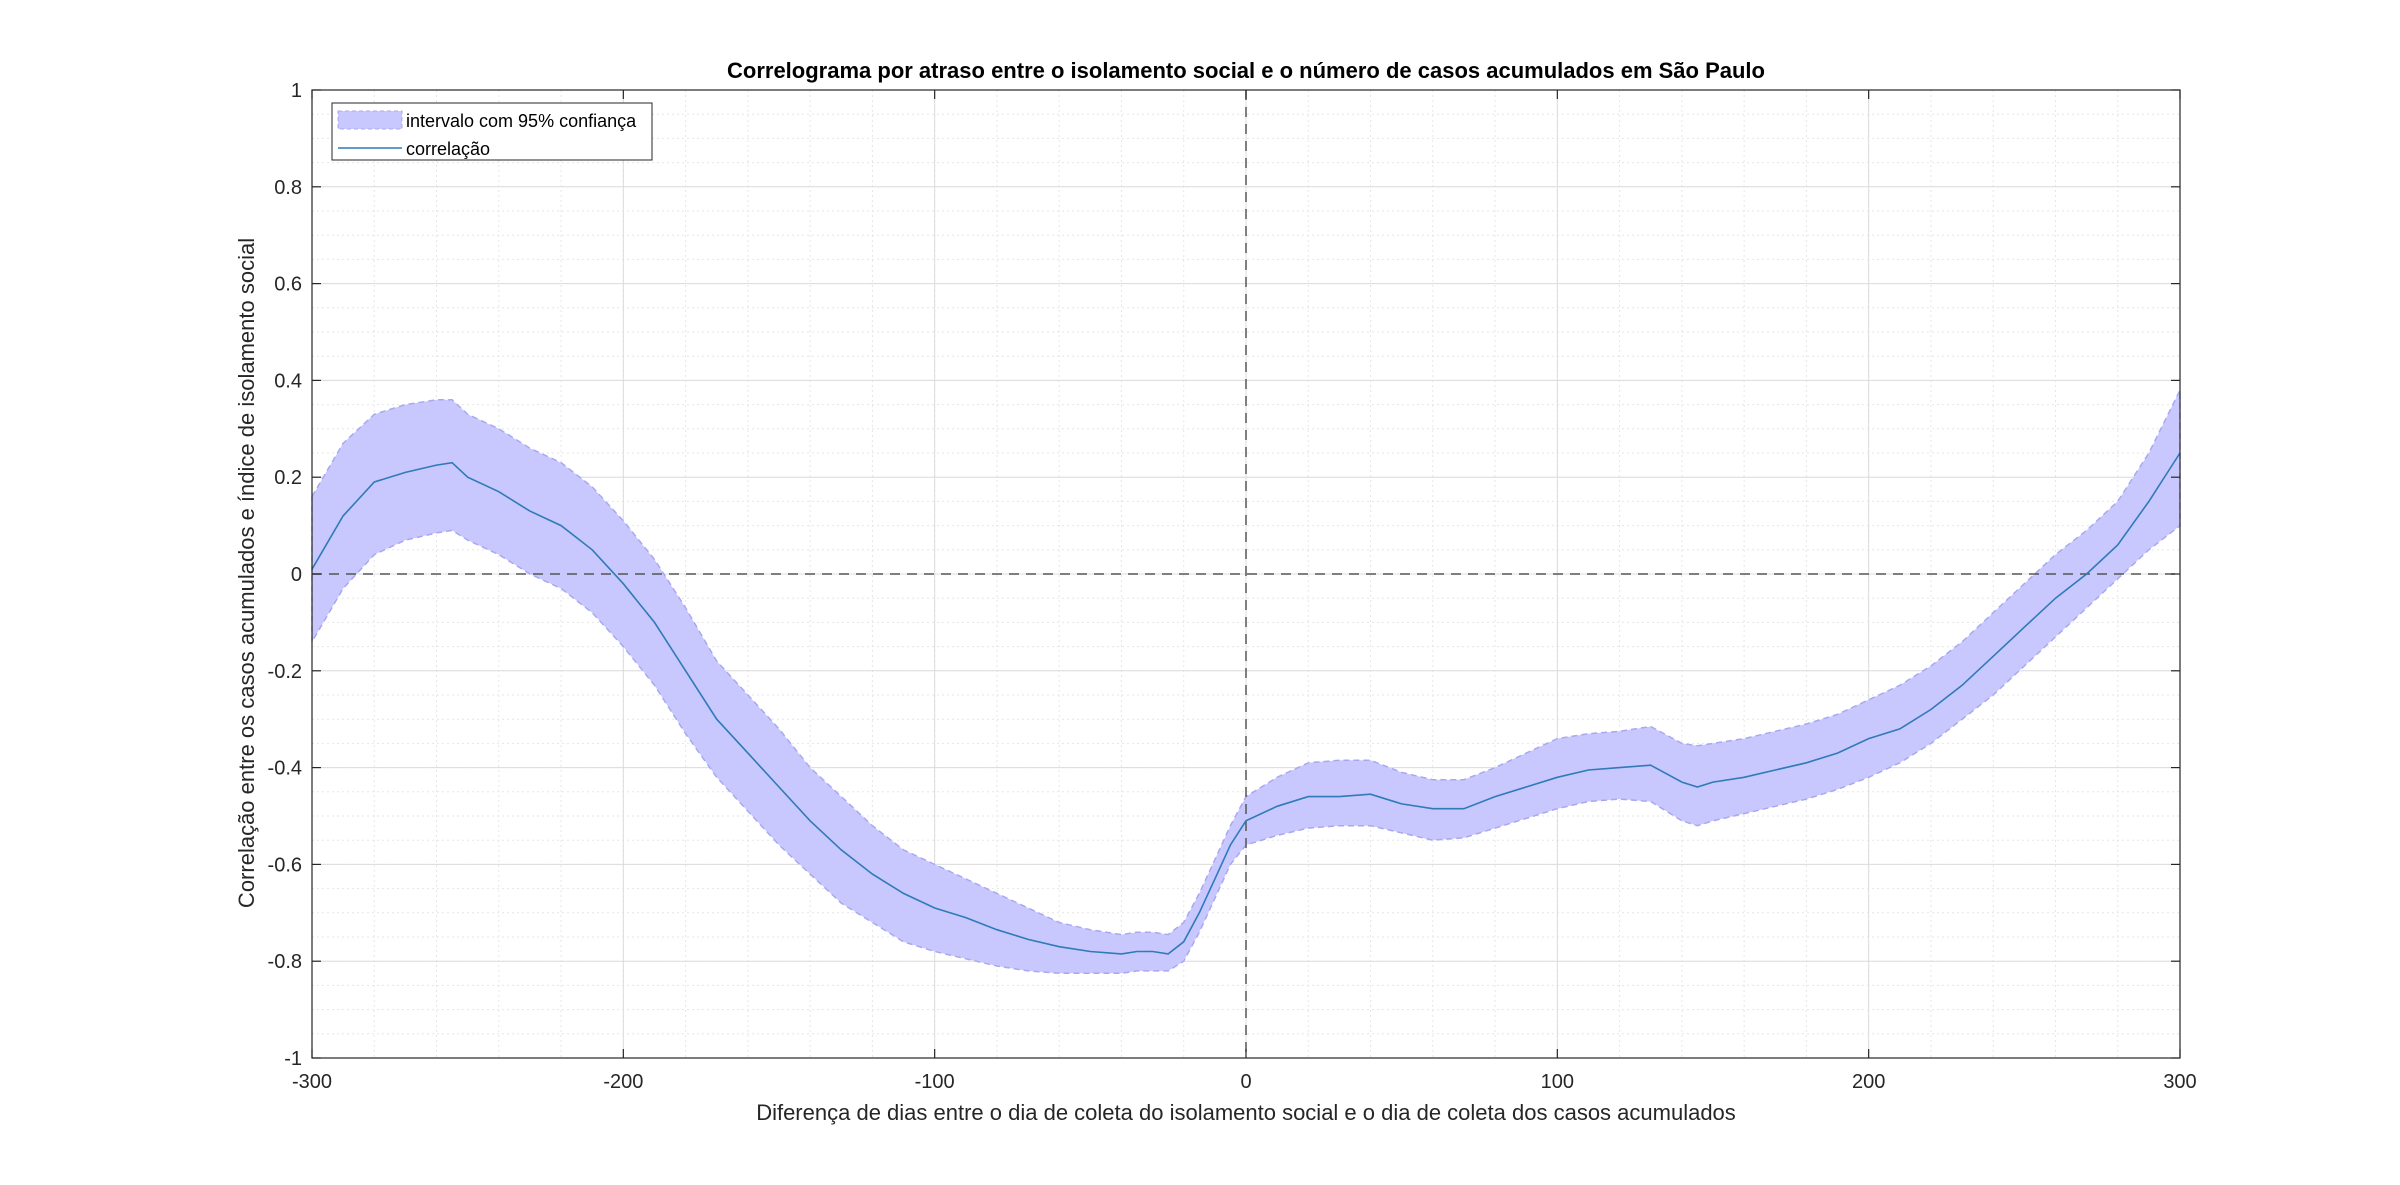 This screenshot has width=2400, height=1185. I want to click on y-tick-label: 0, so click(296, 575).